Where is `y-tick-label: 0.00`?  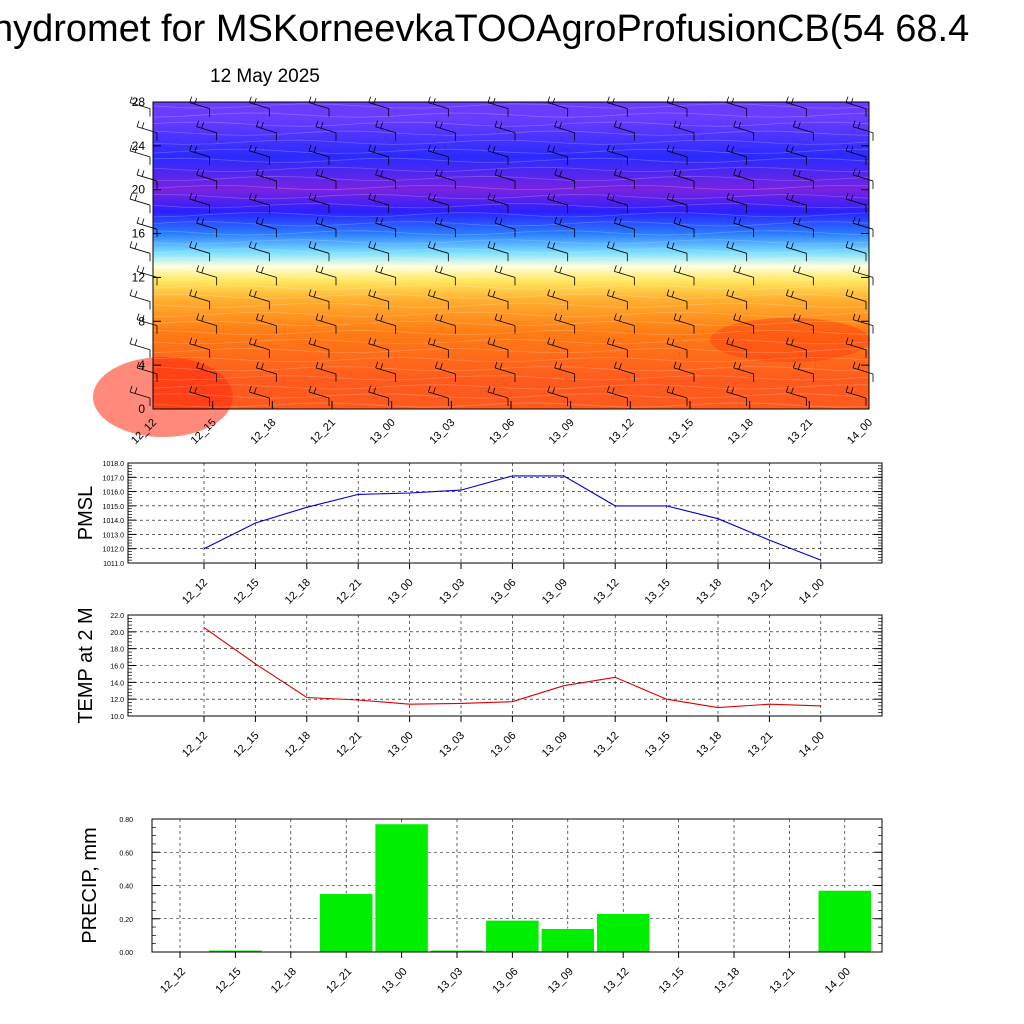
y-tick-label: 0.00 is located at coordinates (126, 953).